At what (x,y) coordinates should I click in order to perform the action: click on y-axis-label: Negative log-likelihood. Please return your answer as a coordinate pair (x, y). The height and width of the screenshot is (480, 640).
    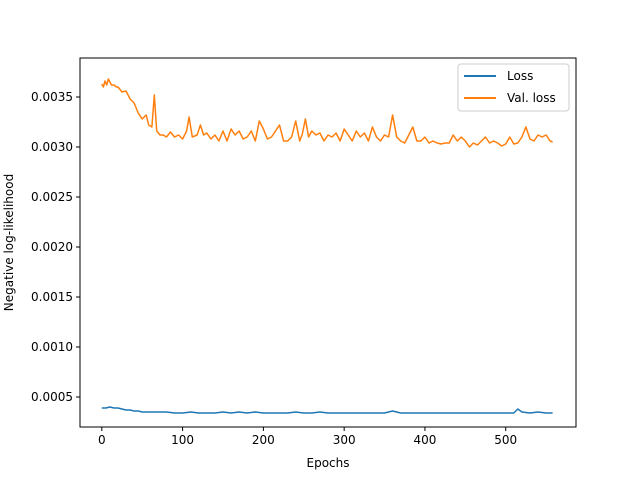
    Looking at the image, I should click on (9, 242).